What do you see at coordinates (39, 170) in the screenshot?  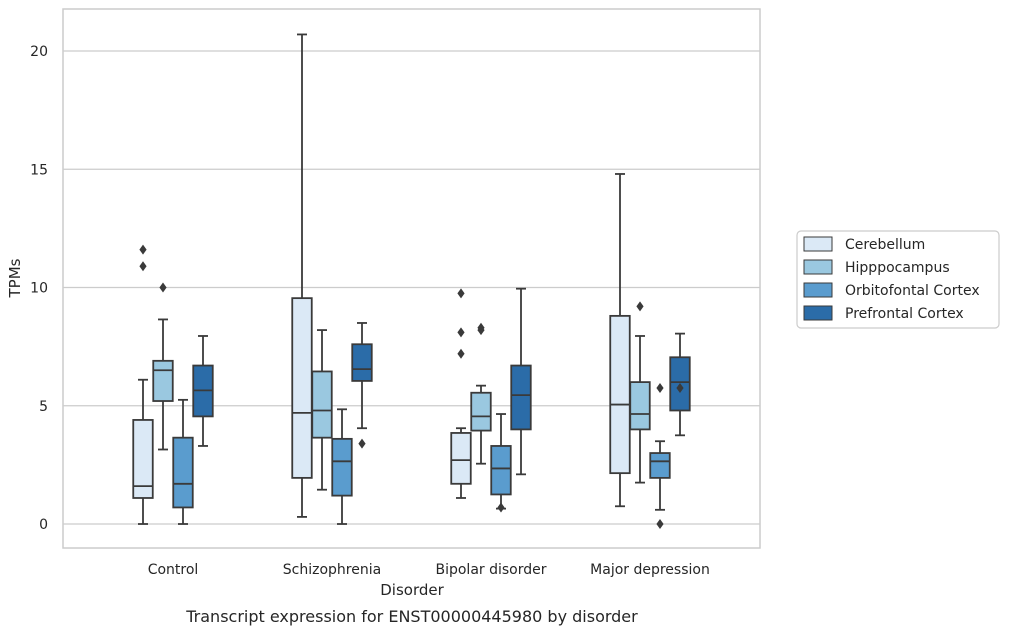 I see `y-tick-label: 15` at bounding box center [39, 170].